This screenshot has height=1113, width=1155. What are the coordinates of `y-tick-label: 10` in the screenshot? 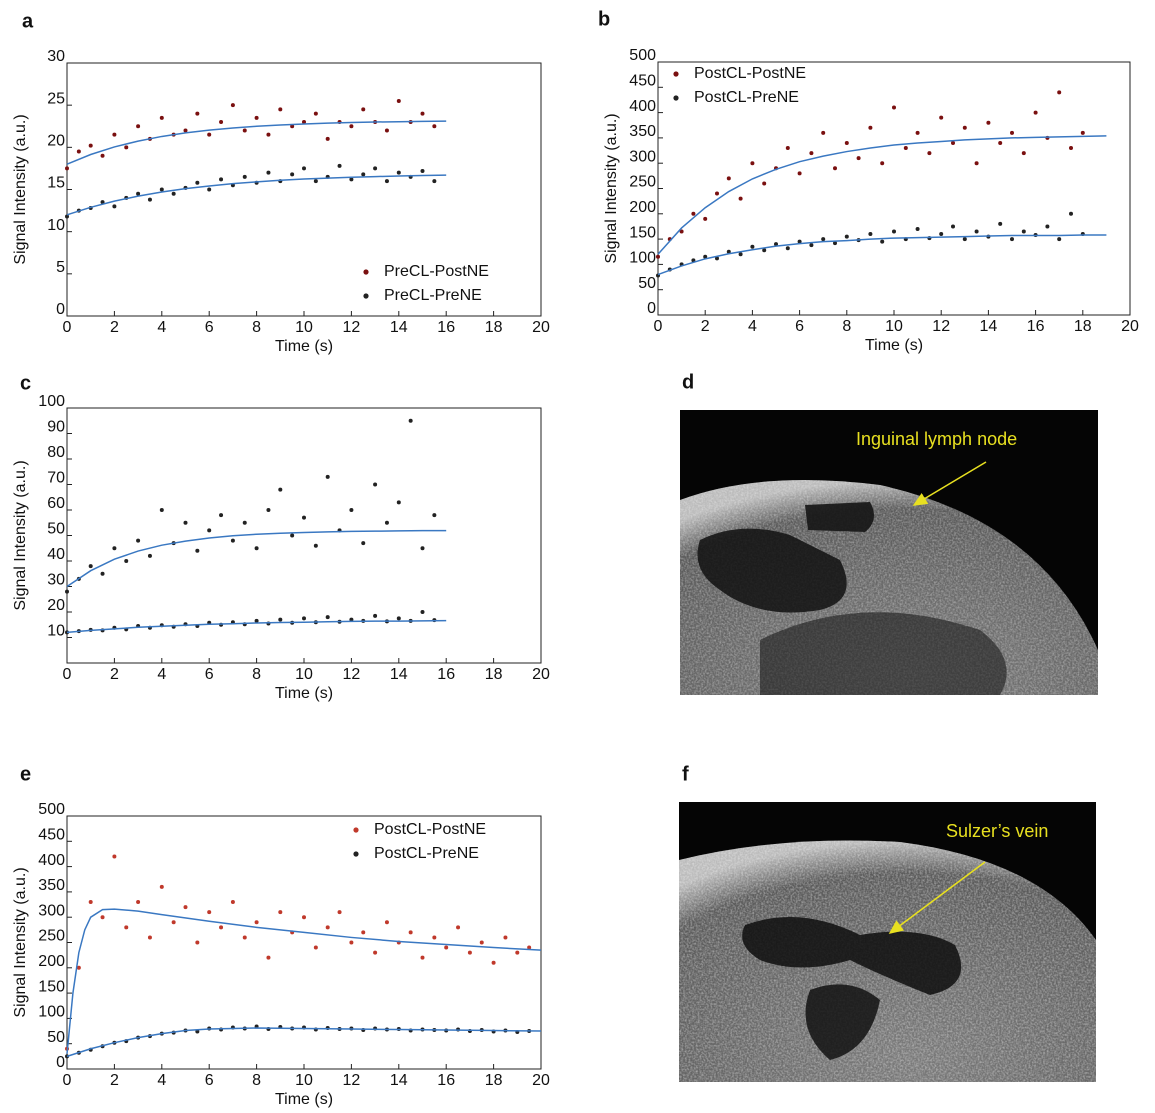 It's located at (56, 631).